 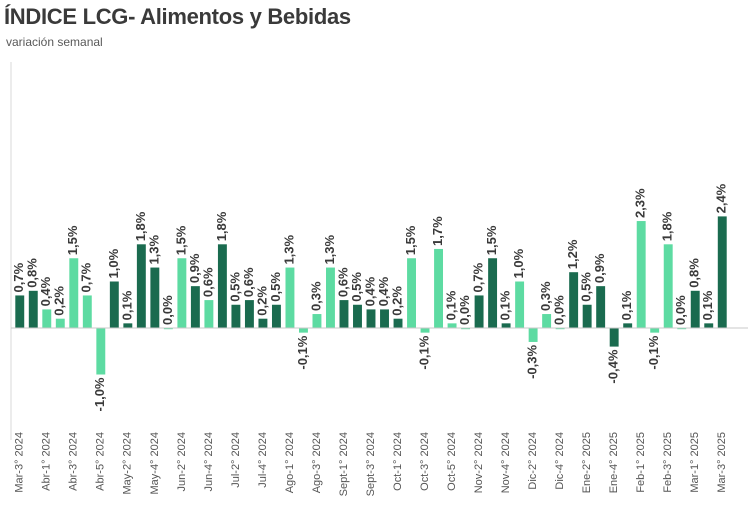 I want to click on data-label-34: 0,7%, so click(x=478, y=277).